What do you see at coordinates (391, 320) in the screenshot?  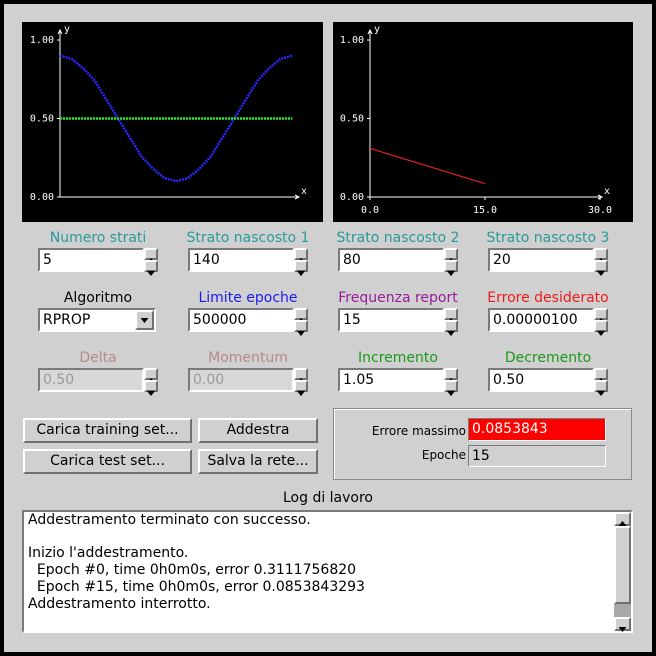 I see `input-field: 15` at bounding box center [391, 320].